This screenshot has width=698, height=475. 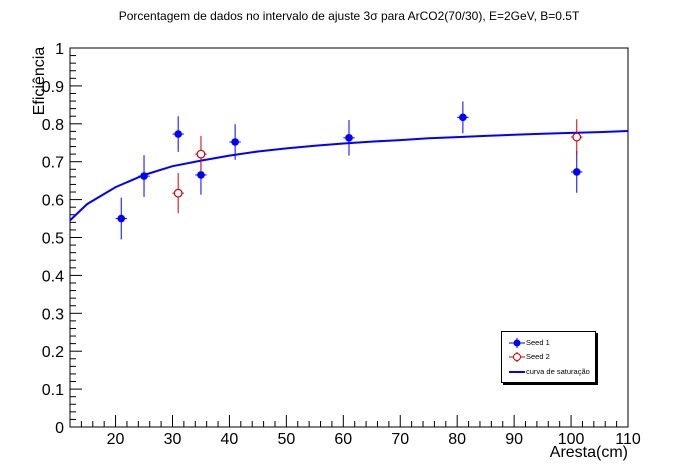 I want to click on legend-label-seed2: Seed 2, so click(x=538, y=356).